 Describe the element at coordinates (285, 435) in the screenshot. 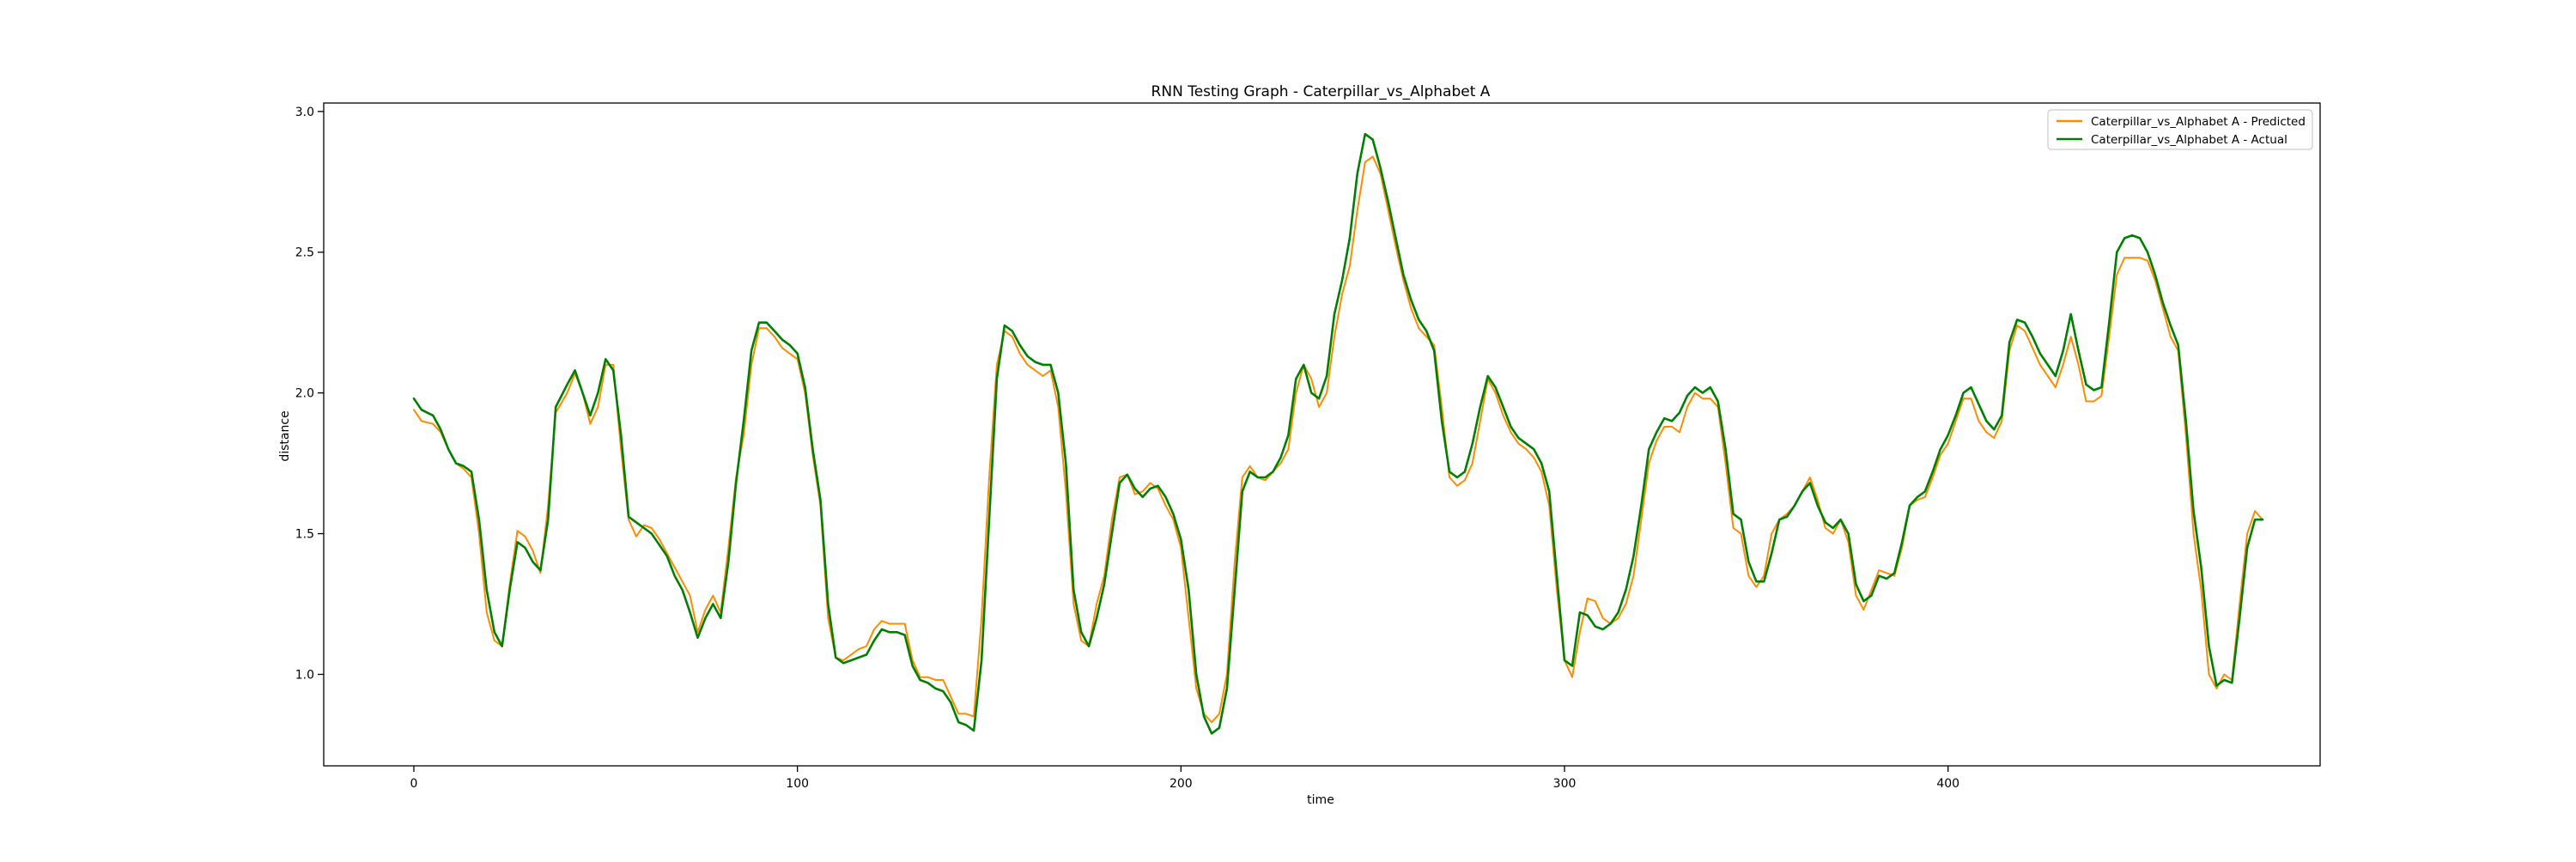

I see `y-axis-label: distance` at that location.